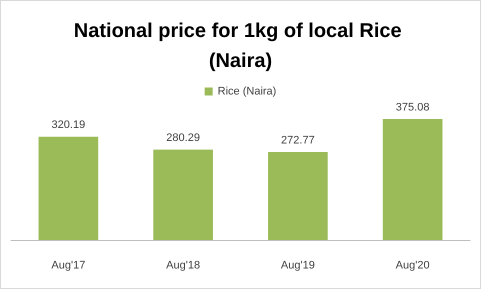 The width and height of the screenshot is (483, 291). I want to click on data-label: 320.19, so click(69, 125).